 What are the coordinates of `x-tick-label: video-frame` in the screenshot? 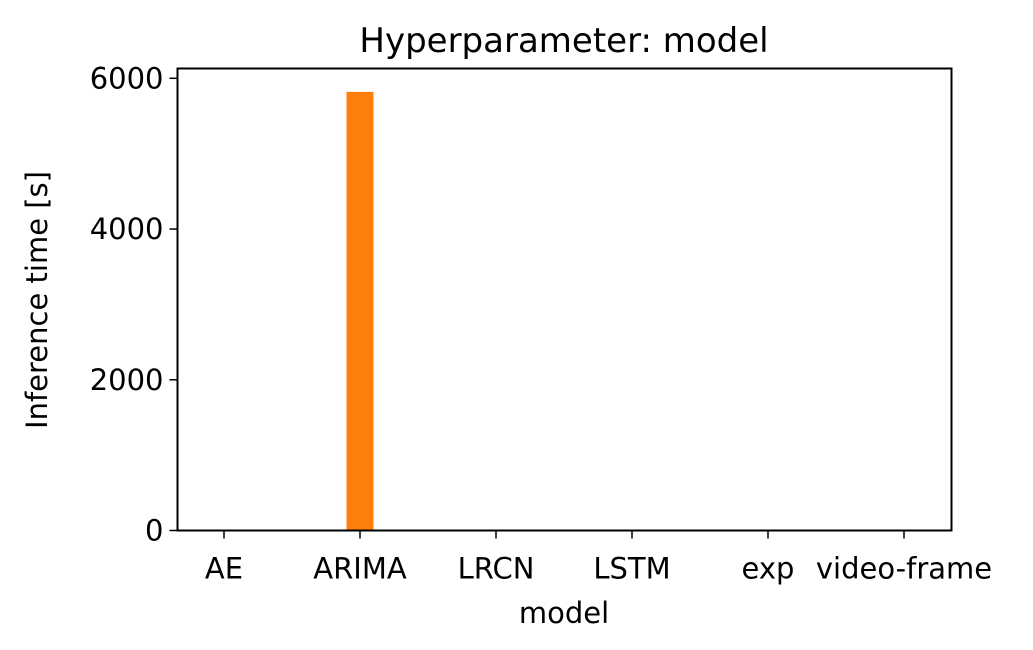 It's located at (904, 569).